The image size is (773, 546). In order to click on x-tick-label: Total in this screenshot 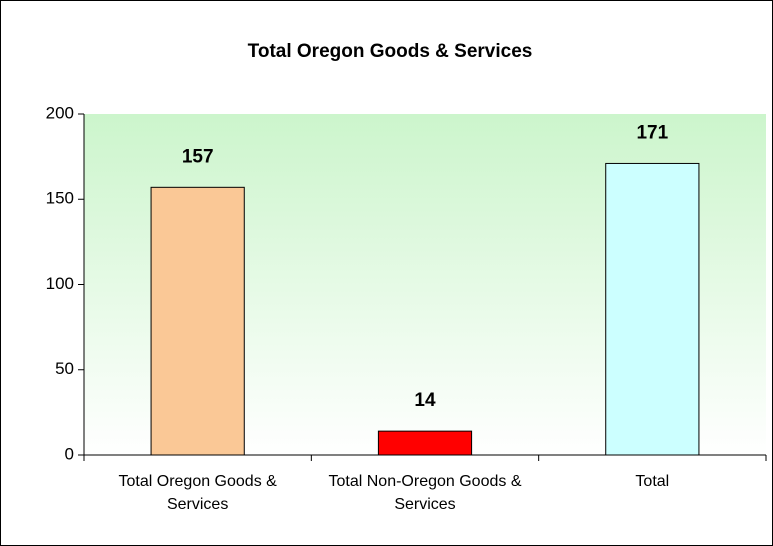, I will do `click(652, 481)`.